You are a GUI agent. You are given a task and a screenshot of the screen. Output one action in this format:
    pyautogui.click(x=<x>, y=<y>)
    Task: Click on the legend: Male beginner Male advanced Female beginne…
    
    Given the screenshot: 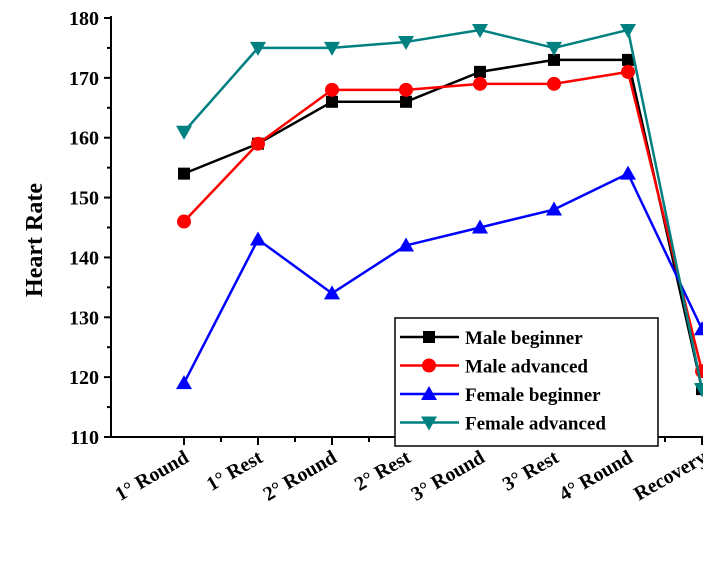 What is the action you would take?
    pyautogui.click(x=526, y=382)
    